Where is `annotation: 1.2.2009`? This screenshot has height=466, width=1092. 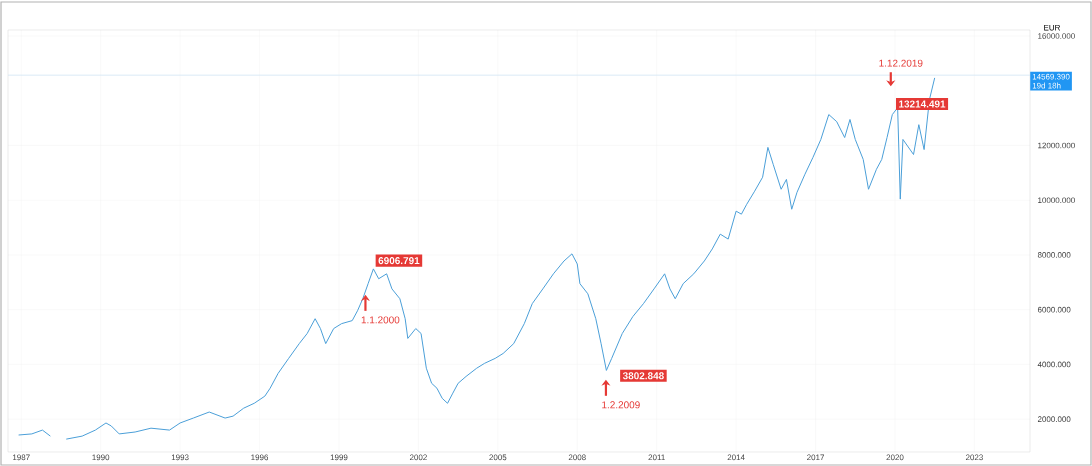
annotation: 1.2.2009 is located at coordinates (621, 405).